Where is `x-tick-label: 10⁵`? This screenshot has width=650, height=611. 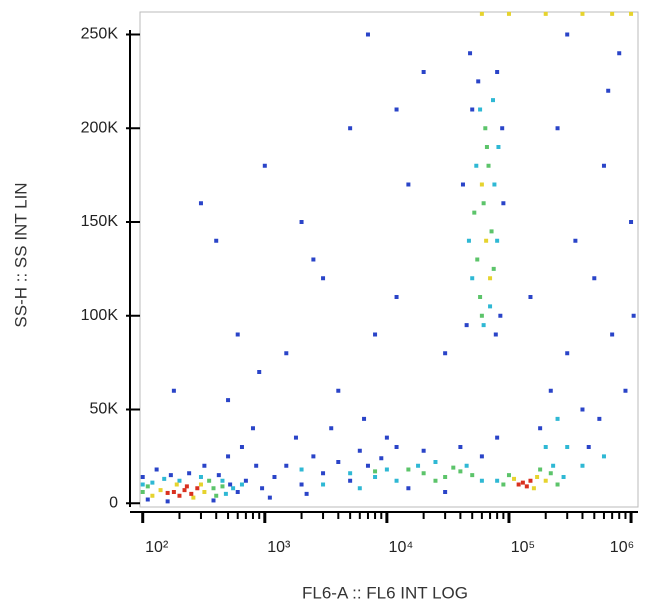
x-tick-label: 10⁵ is located at coordinates (523, 547).